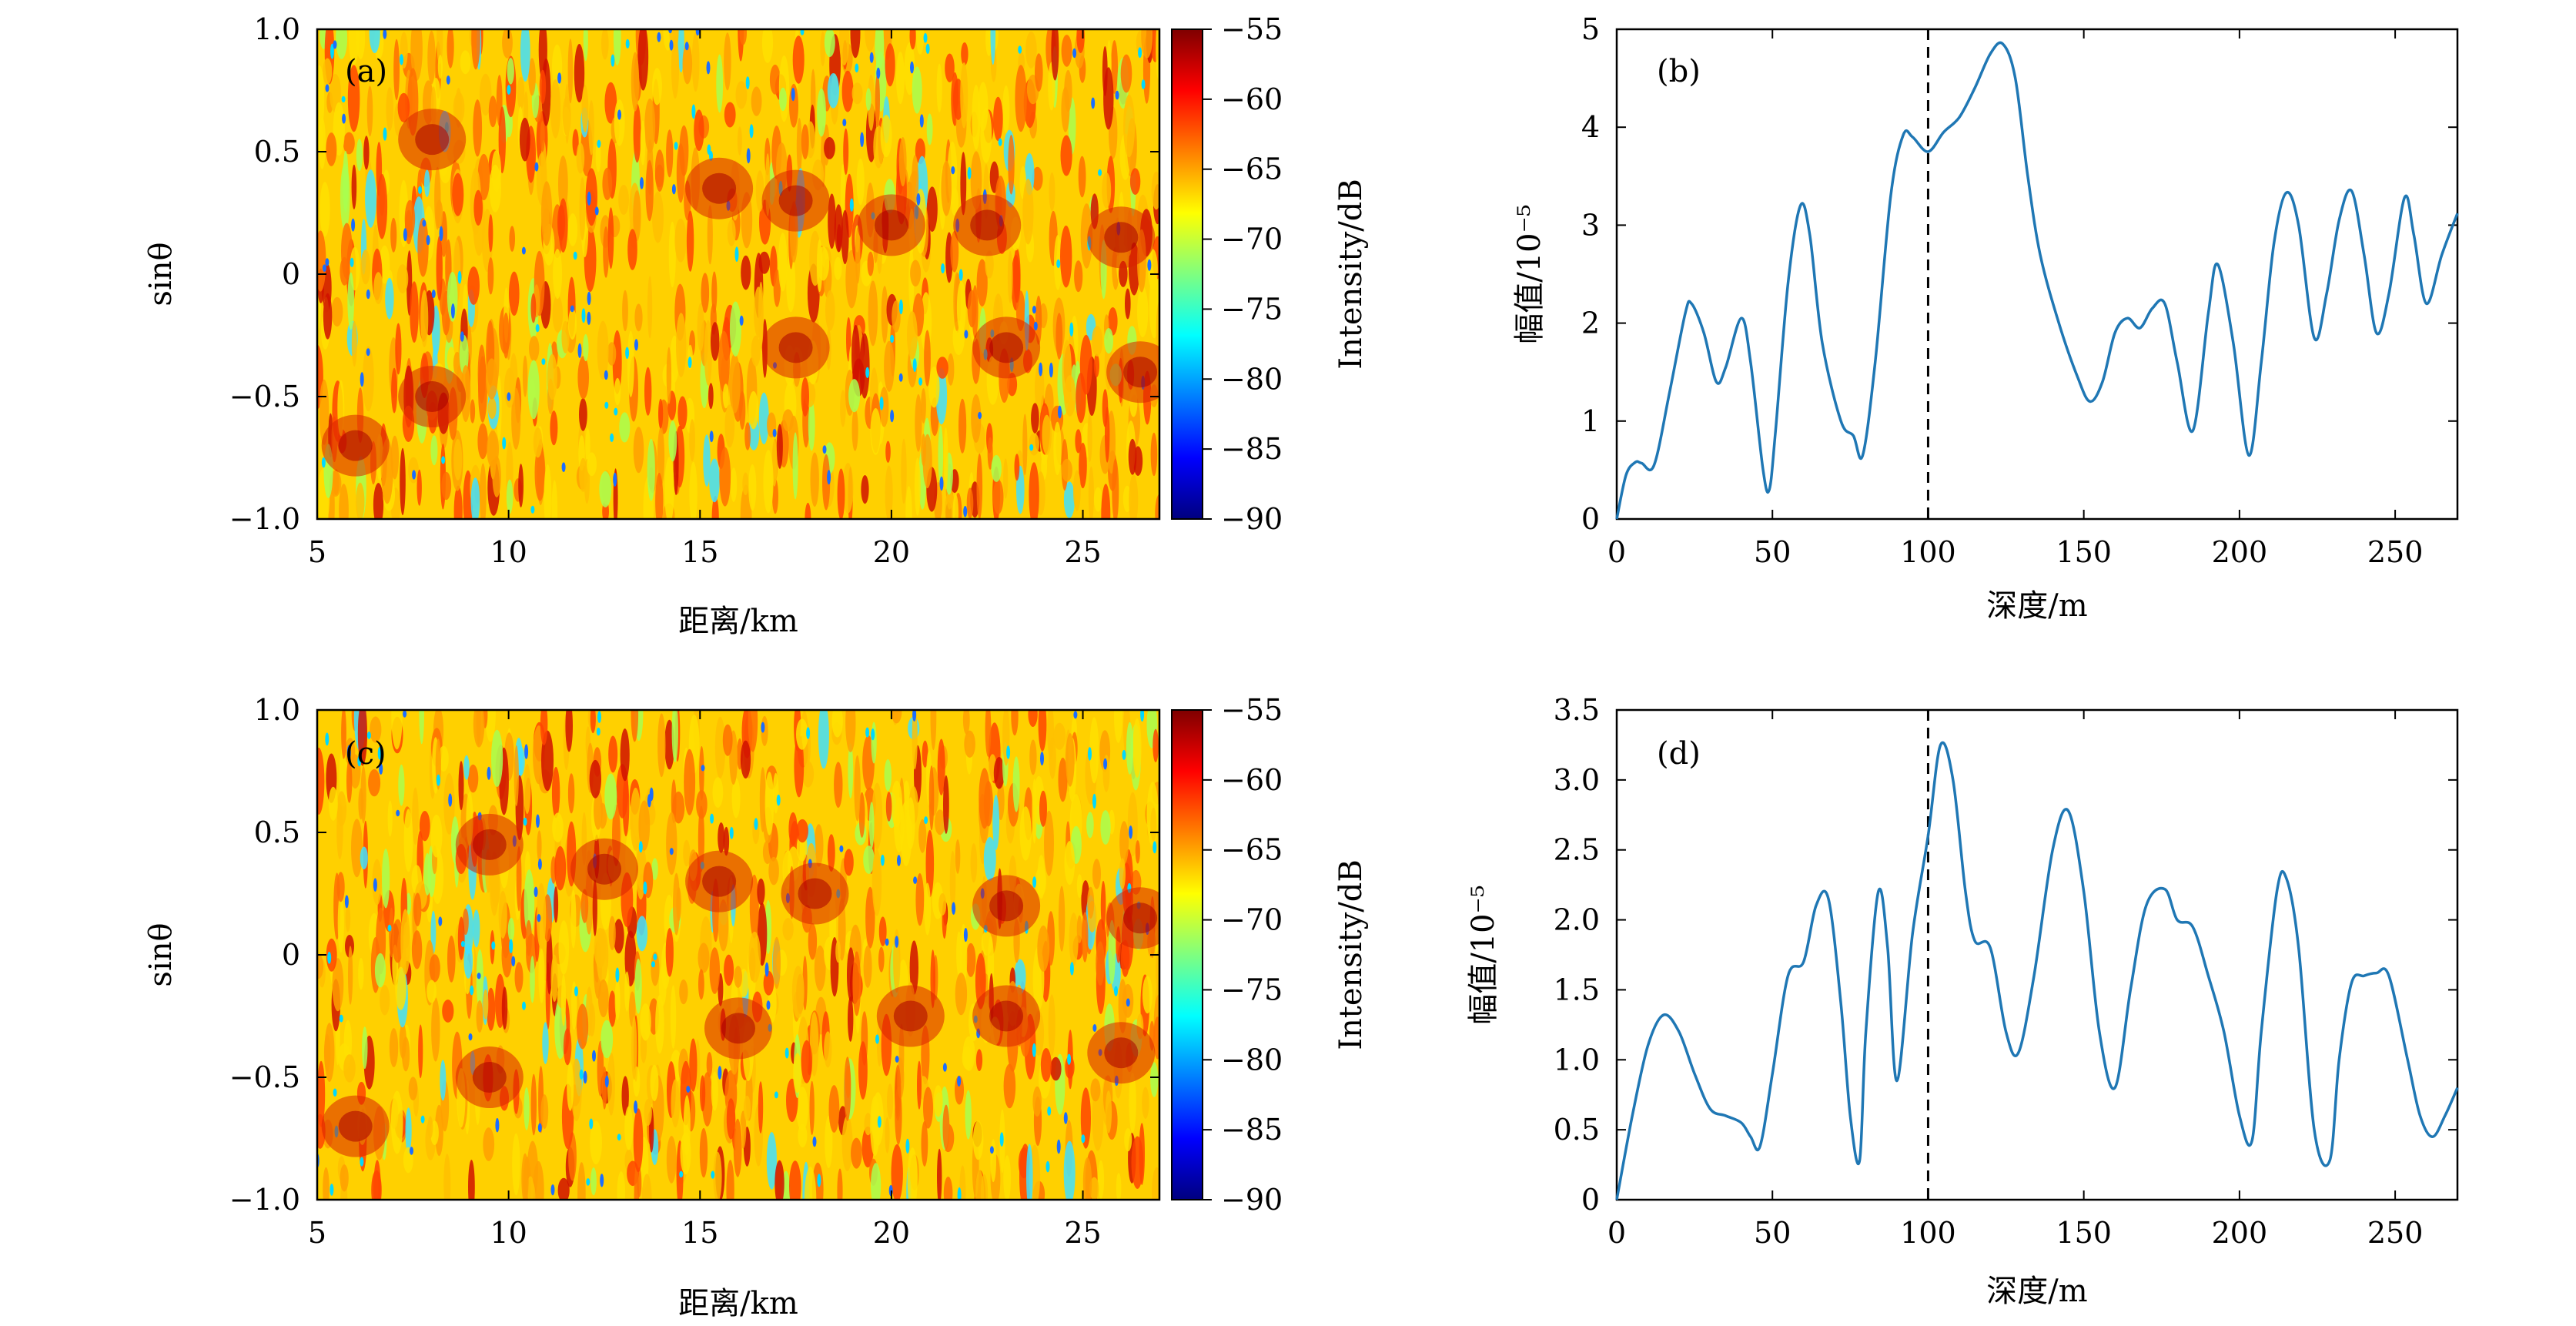  What do you see at coordinates (1252, 920) in the screenshot?
I see `colorbar-tick-label: −70` at bounding box center [1252, 920].